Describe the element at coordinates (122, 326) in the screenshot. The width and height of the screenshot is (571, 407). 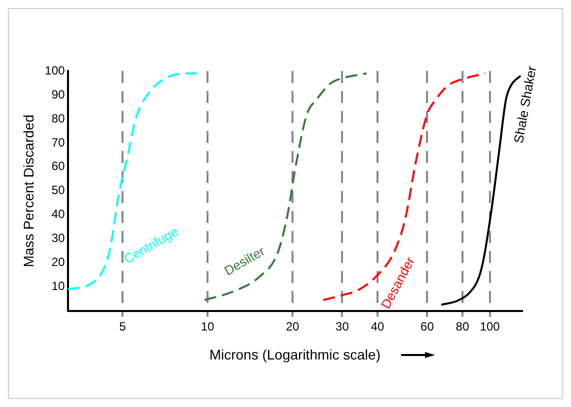
I see `x-tick-label: 5` at that location.